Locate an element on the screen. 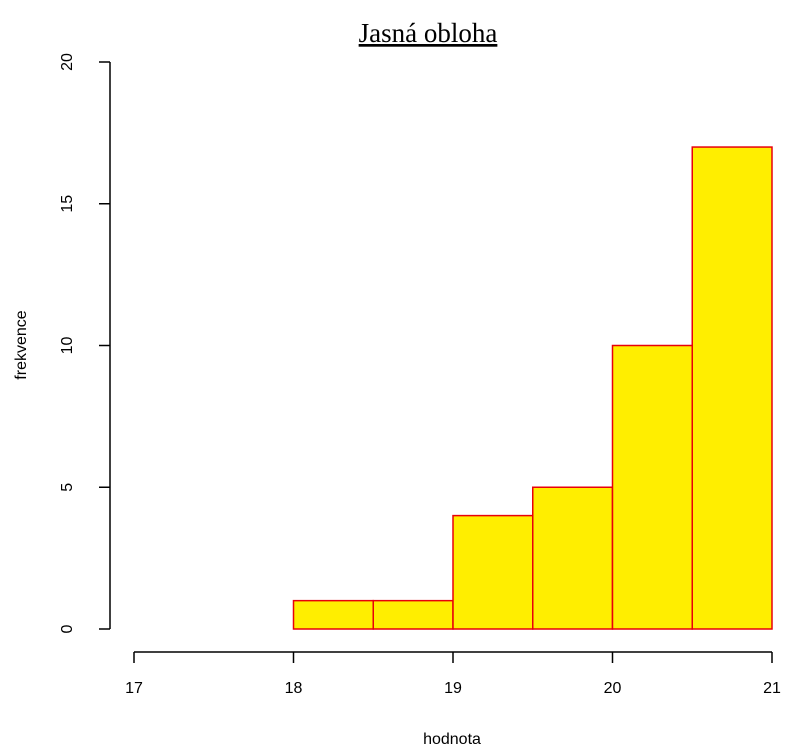 This screenshot has width=785, height=753. x-axis-label: hodnota is located at coordinates (452, 739).